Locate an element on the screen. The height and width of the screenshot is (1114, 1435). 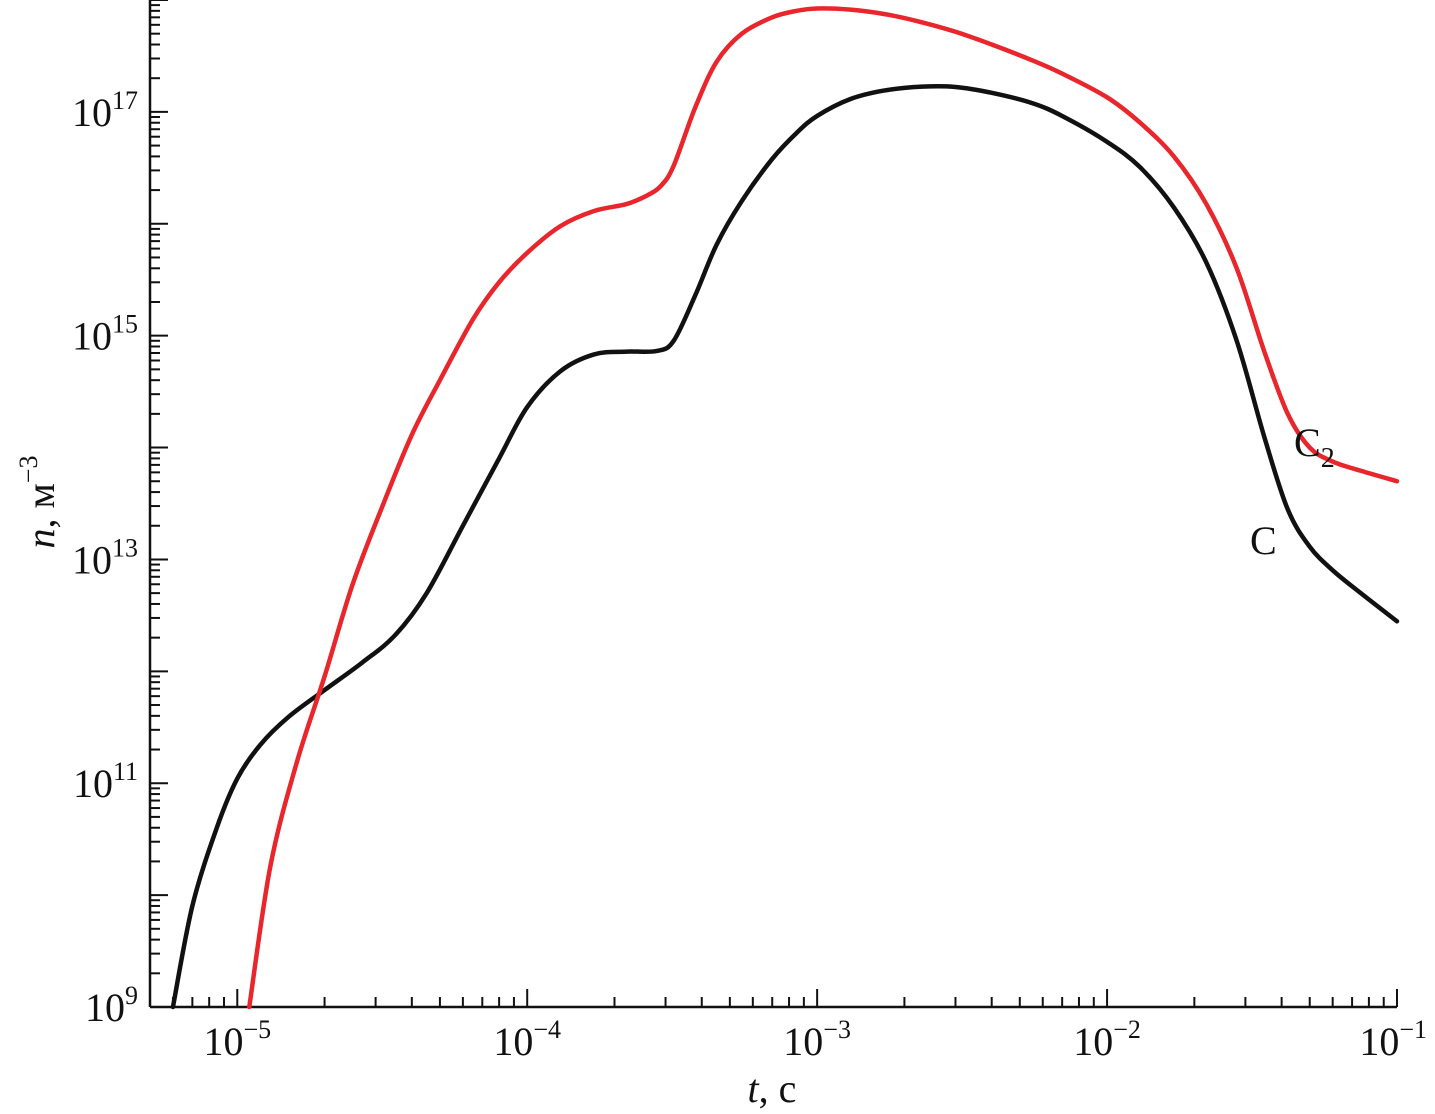
y-tick-label: 1017 is located at coordinates (105, 110).